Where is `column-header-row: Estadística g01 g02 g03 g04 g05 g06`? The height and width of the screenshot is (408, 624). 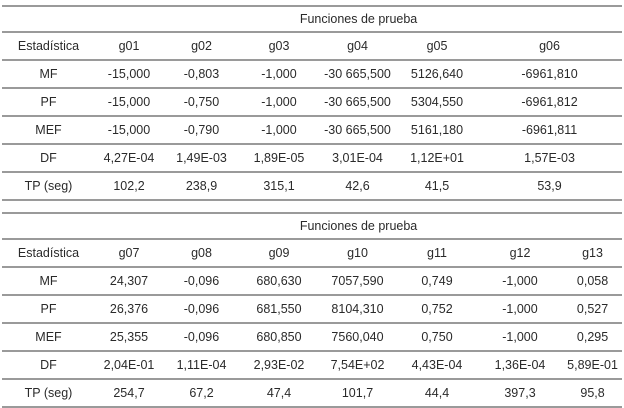 column-header-row: Estadística g01 g02 g03 g04 g05 g06 is located at coordinates (312, 46).